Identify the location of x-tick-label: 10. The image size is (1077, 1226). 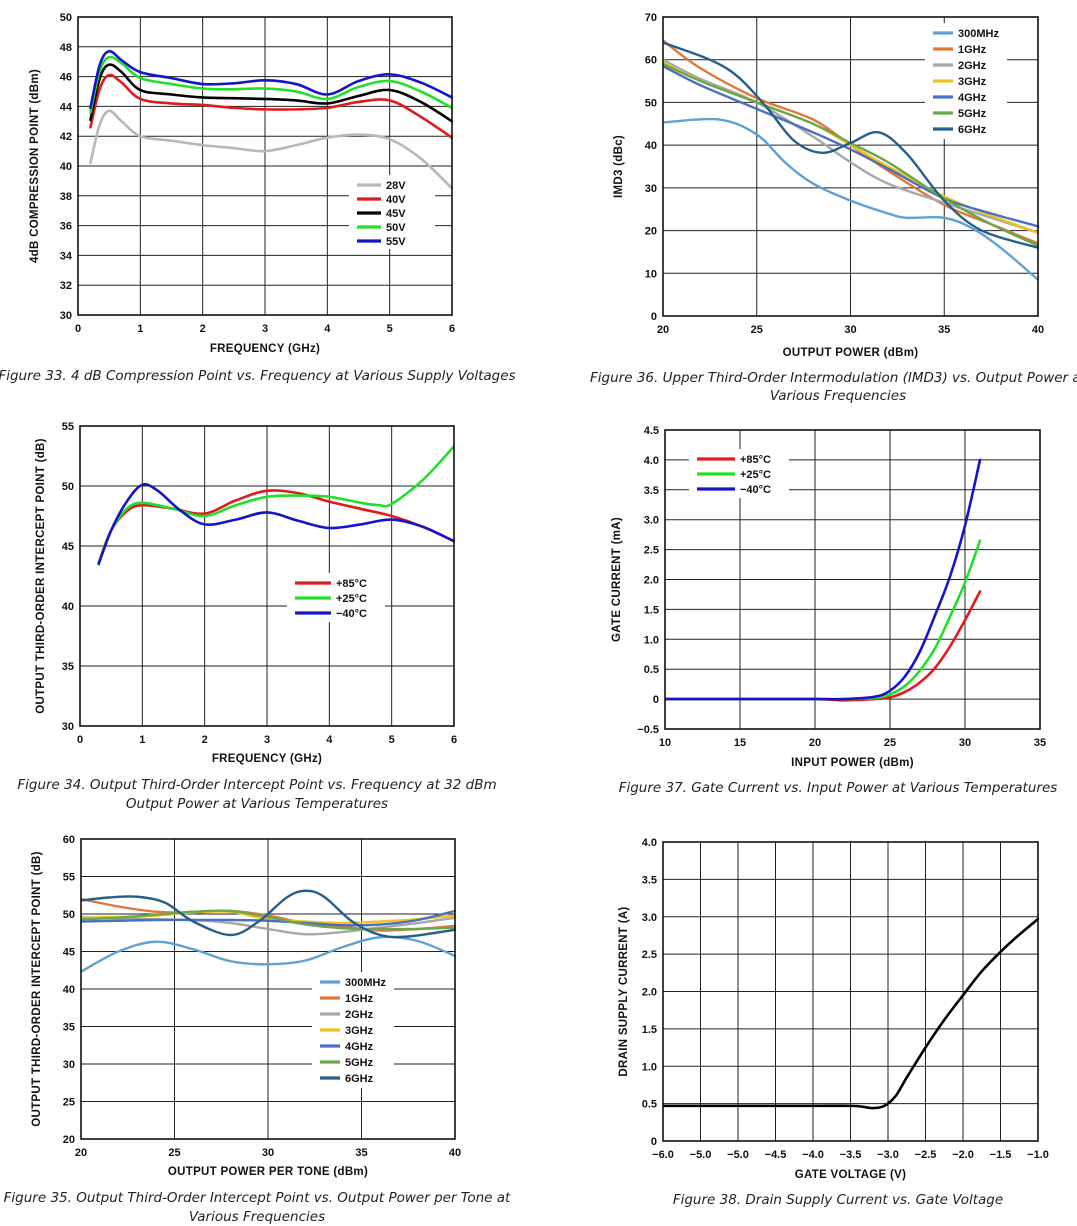
(665, 743).